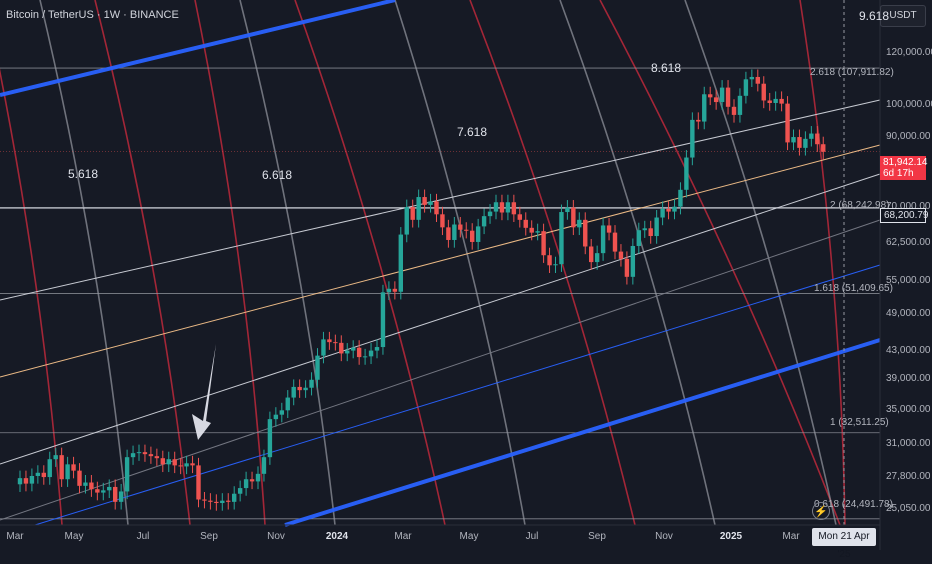 The width and height of the screenshot is (932, 564). Describe the element at coordinates (908, 476) in the screenshot. I see `price-tick: 27,800.00` at that location.